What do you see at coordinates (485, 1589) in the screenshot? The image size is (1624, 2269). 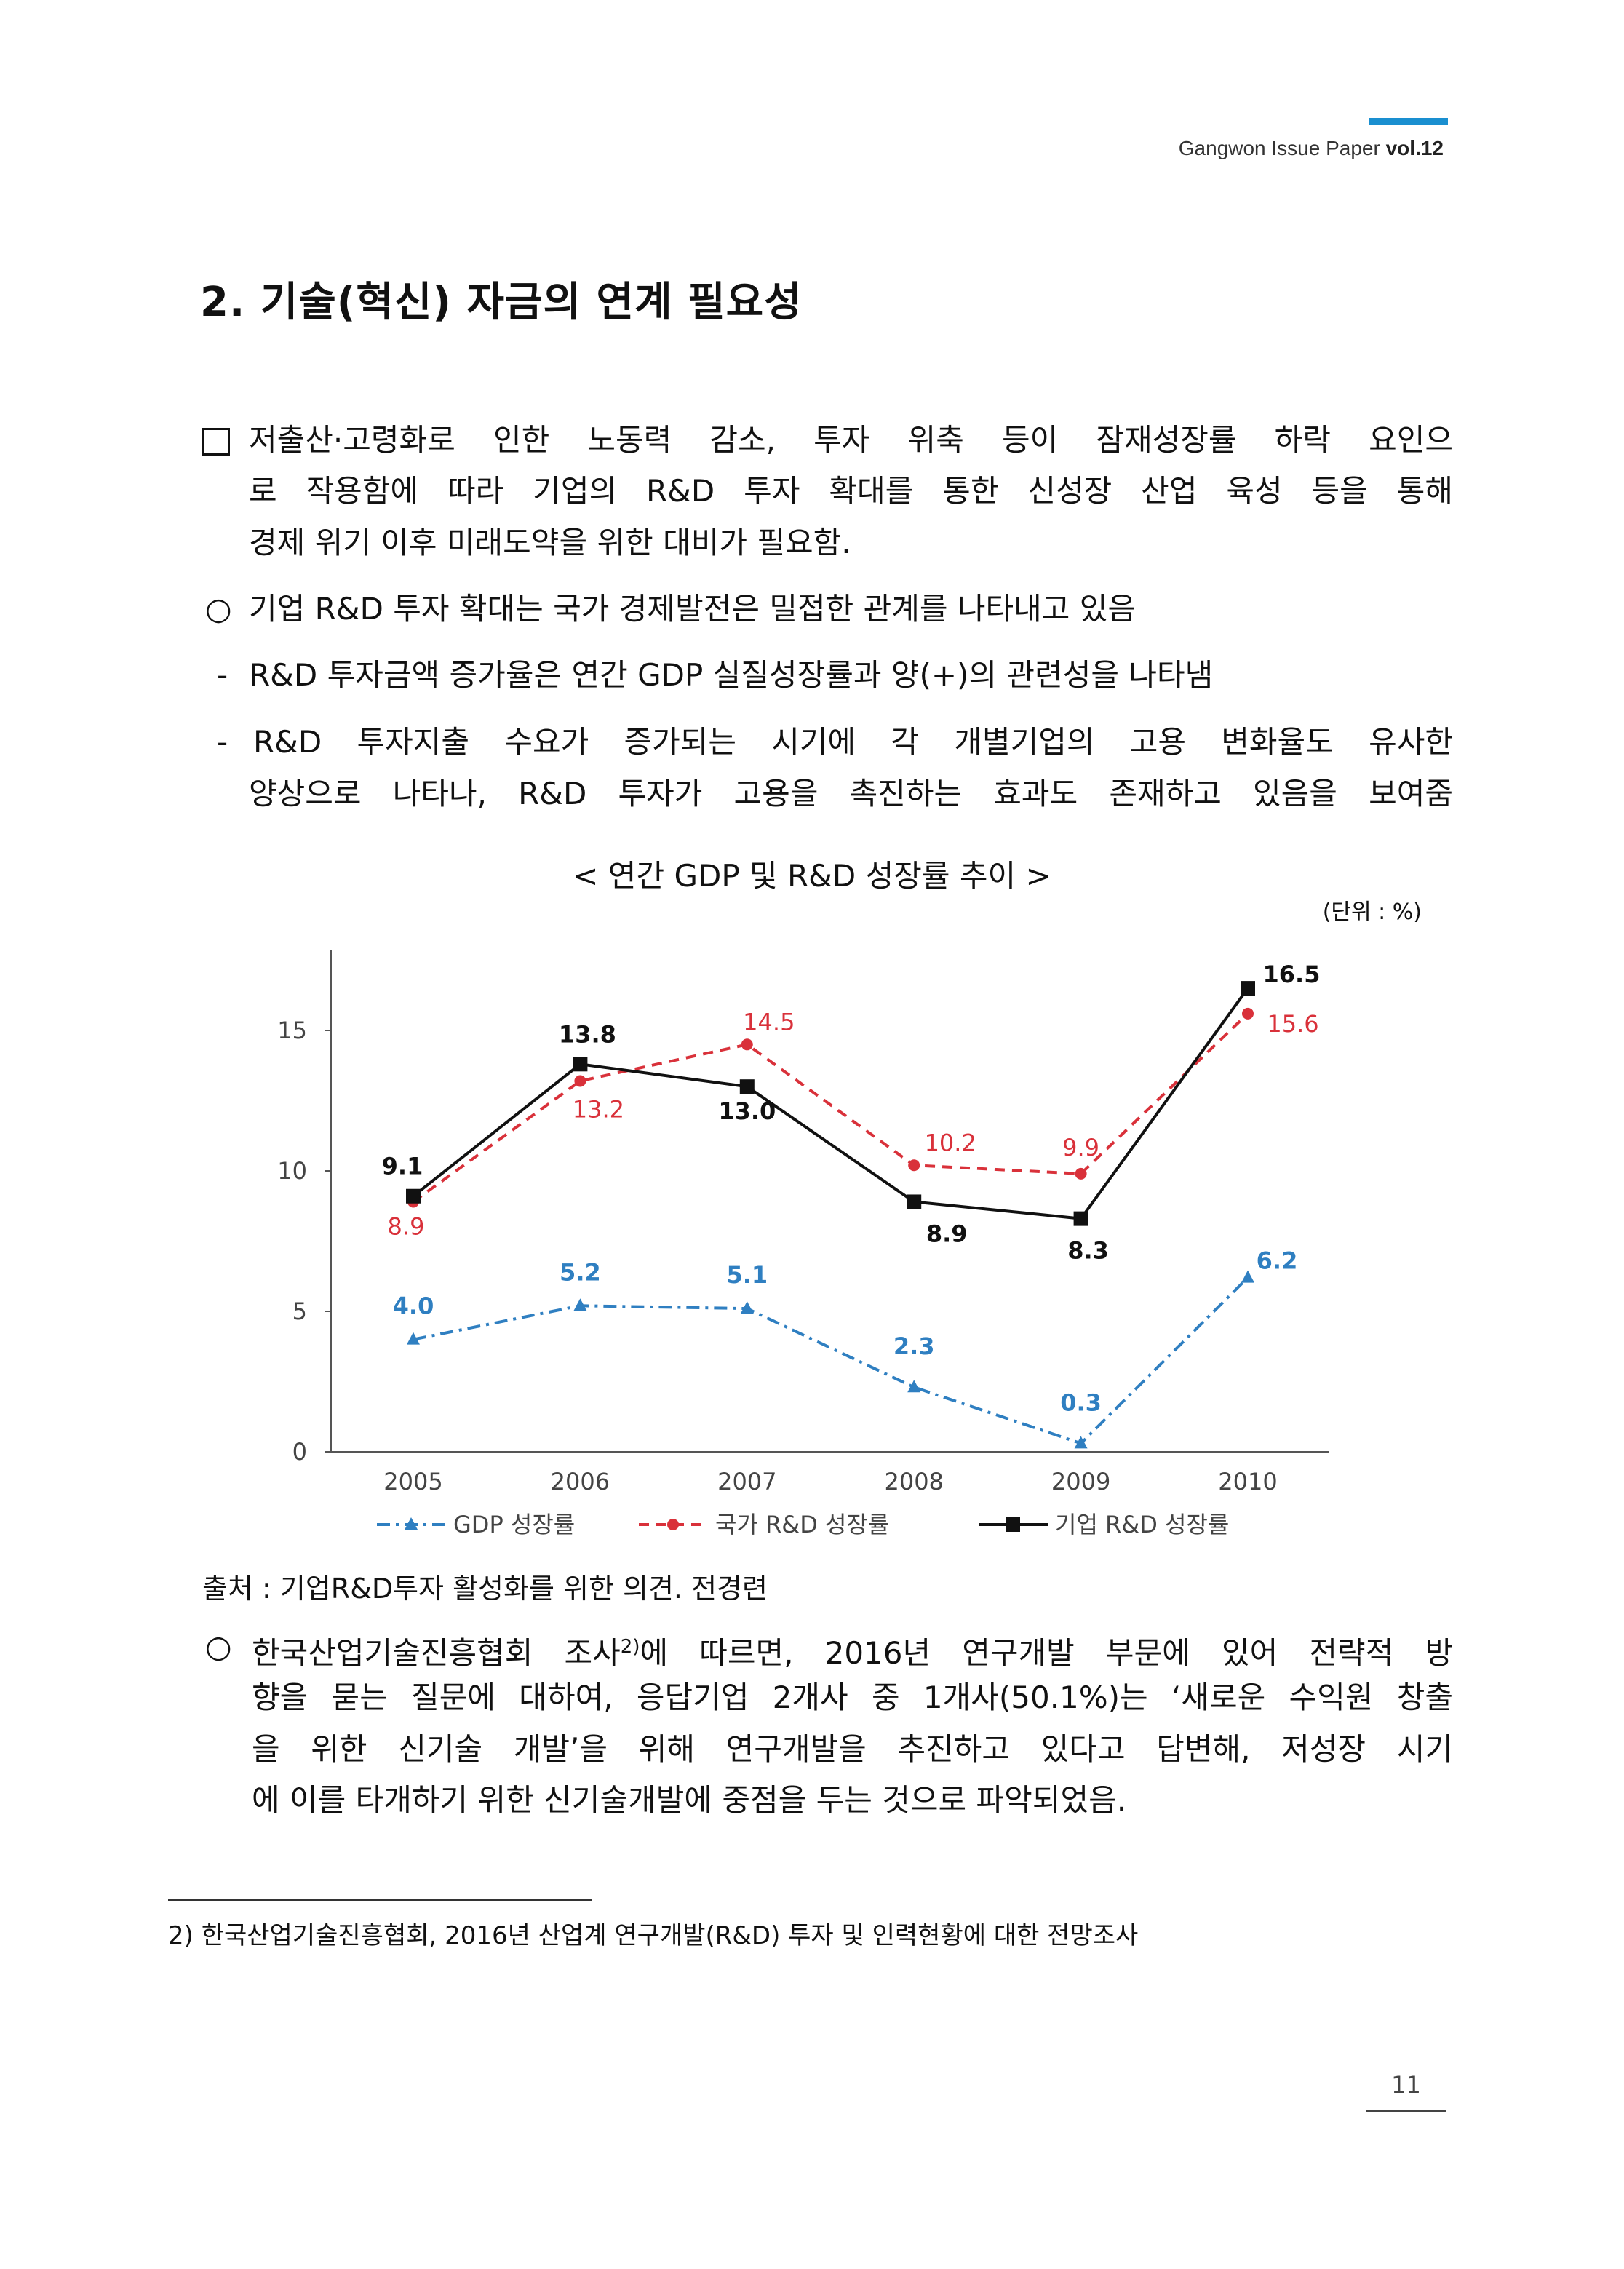 I see `chart-source: 출처 : 기업R&D투자 활성화를 위한 의견. 전경련` at bounding box center [485, 1589].